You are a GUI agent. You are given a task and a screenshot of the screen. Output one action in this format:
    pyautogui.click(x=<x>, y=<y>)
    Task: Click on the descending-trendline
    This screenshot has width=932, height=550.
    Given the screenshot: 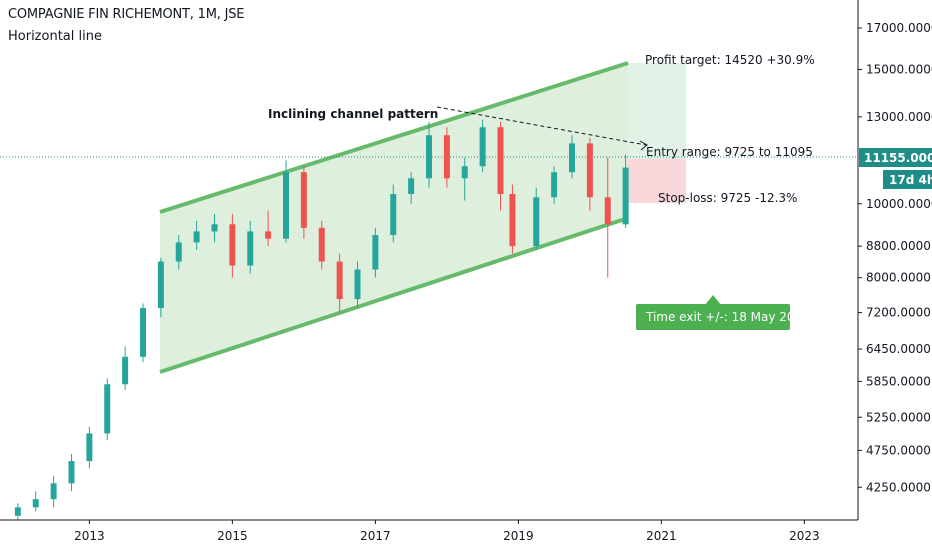 What is the action you would take?
    pyautogui.click(x=541, y=126)
    